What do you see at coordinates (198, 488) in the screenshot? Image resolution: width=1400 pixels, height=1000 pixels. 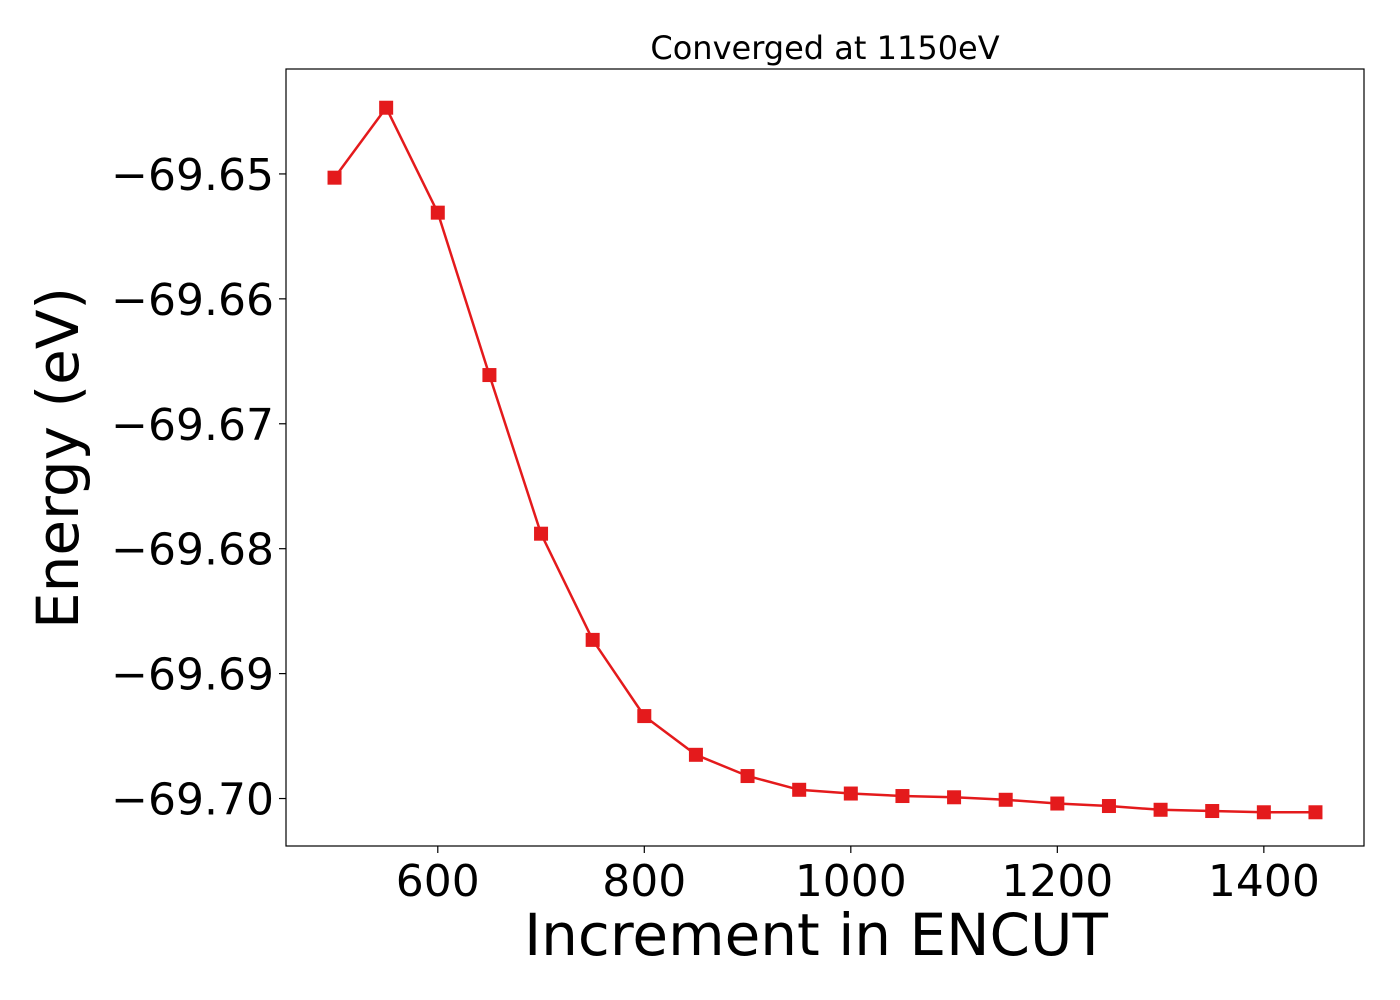 I see `y-axis-ticks: −69.65 −69.66 −69.67 −69.68 −69.69 −69.70` at bounding box center [198, 488].